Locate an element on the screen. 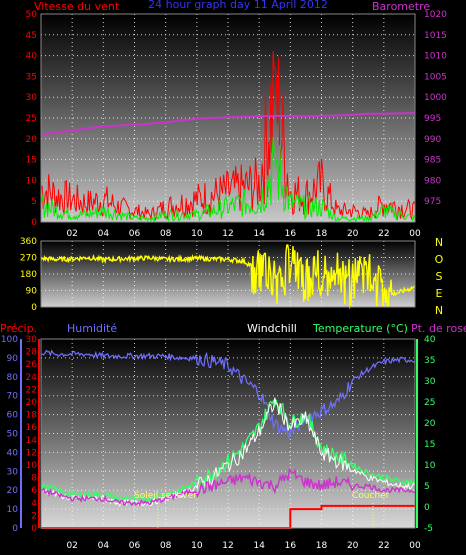  direction-y-tick-label: 0 is located at coordinates (34, 308).